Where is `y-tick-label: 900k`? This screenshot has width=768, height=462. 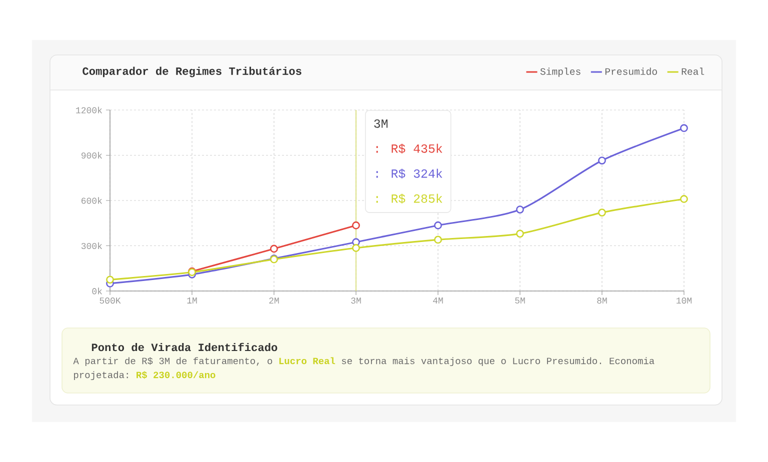 y-tick-label: 900k is located at coordinates (92, 155).